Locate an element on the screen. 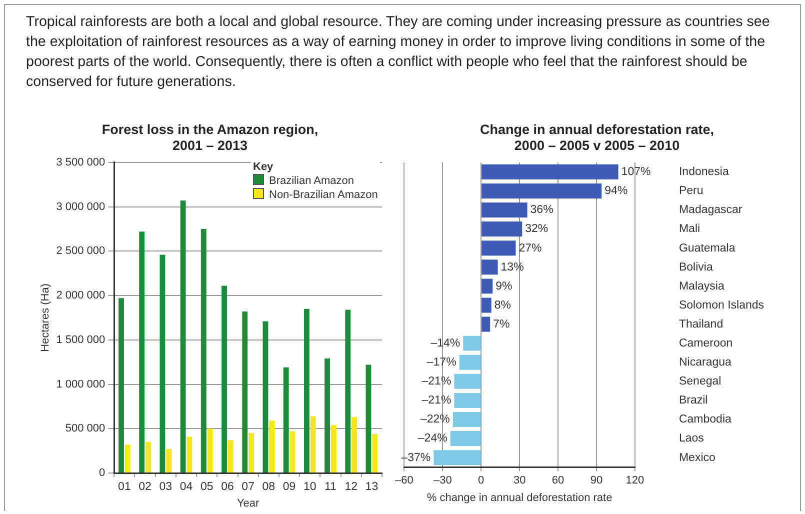  x-tick-label: 08 is located at coordinates (269, 487).